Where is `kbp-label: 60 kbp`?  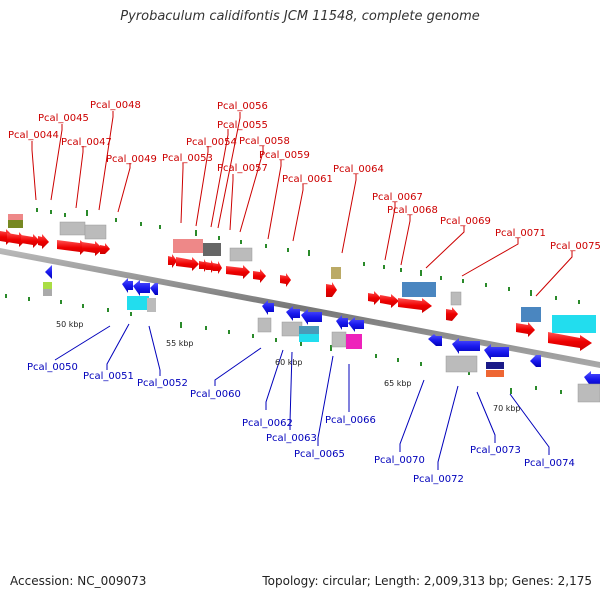 kbp-label: 60 kbp is located at coordinates (289, 362).